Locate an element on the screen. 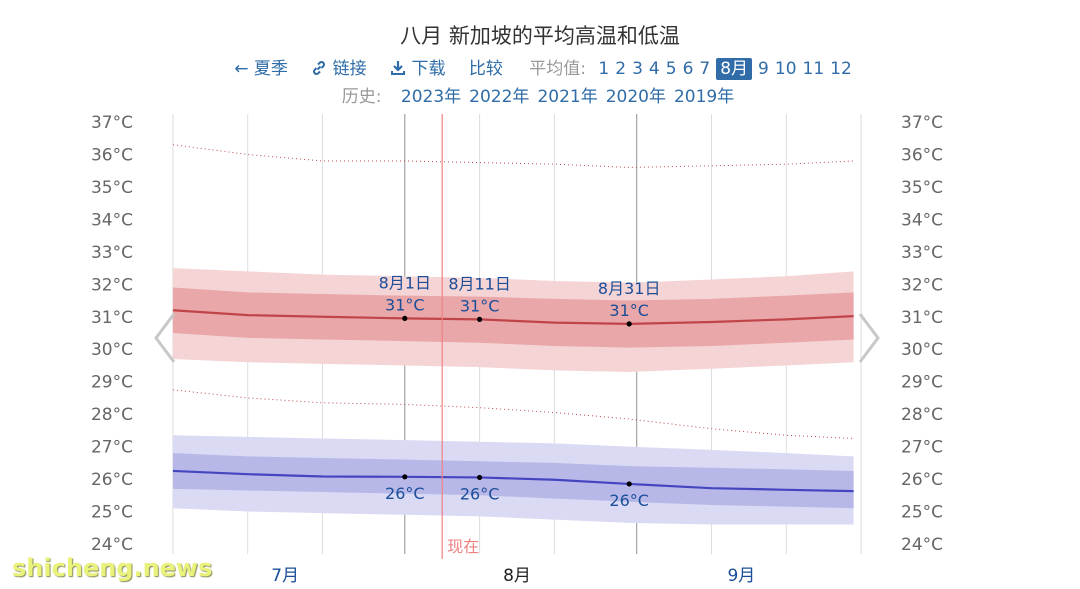  history-year-2: 2021年 is located at coordinates (567, 97).